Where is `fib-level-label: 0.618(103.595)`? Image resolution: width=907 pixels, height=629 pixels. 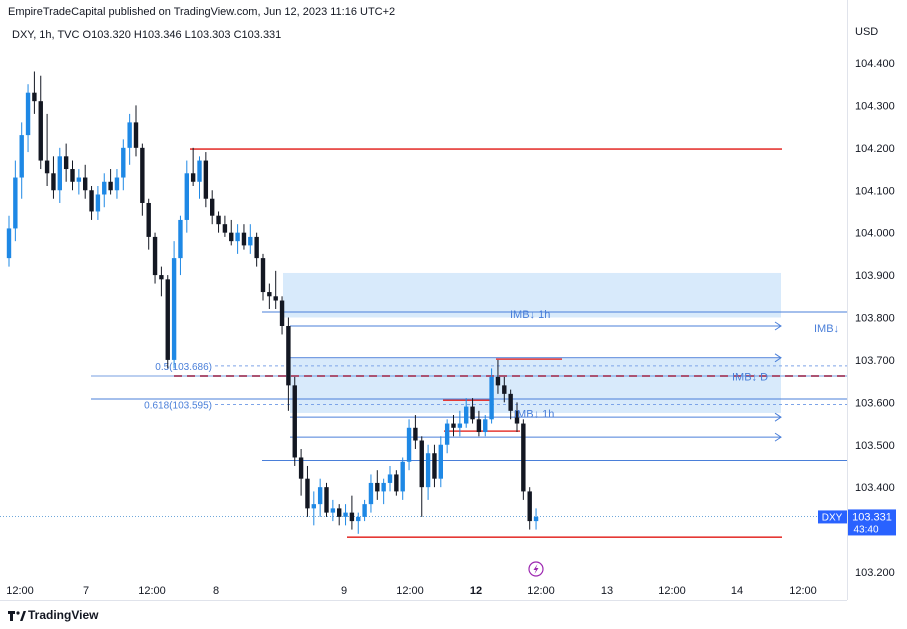
fib-level-label: 0.618(103.595) is located at coordinates (178, 405).